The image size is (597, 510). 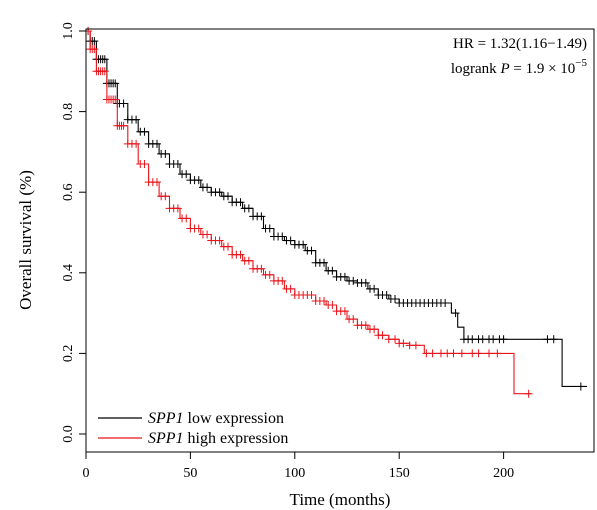 What do you see at coordinates (236, 438) in the screenshot?
I see `legend-desc-high: high expression` at bounding box center [236, 438].